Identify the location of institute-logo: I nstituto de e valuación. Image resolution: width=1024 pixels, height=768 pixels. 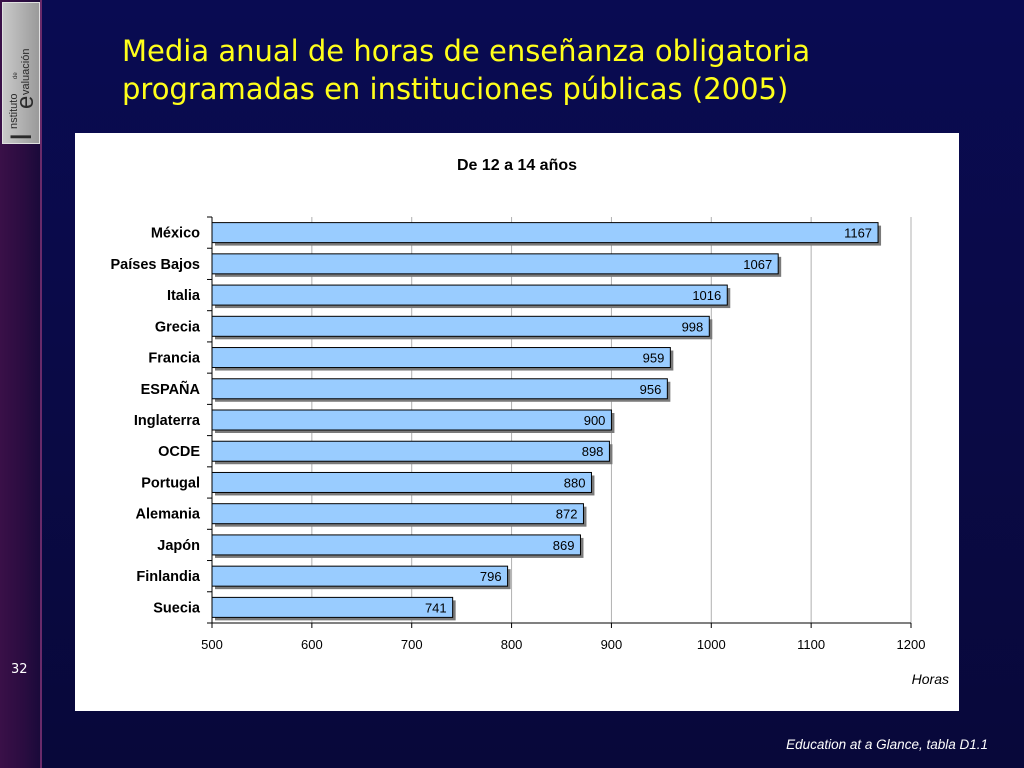
(21, 73).